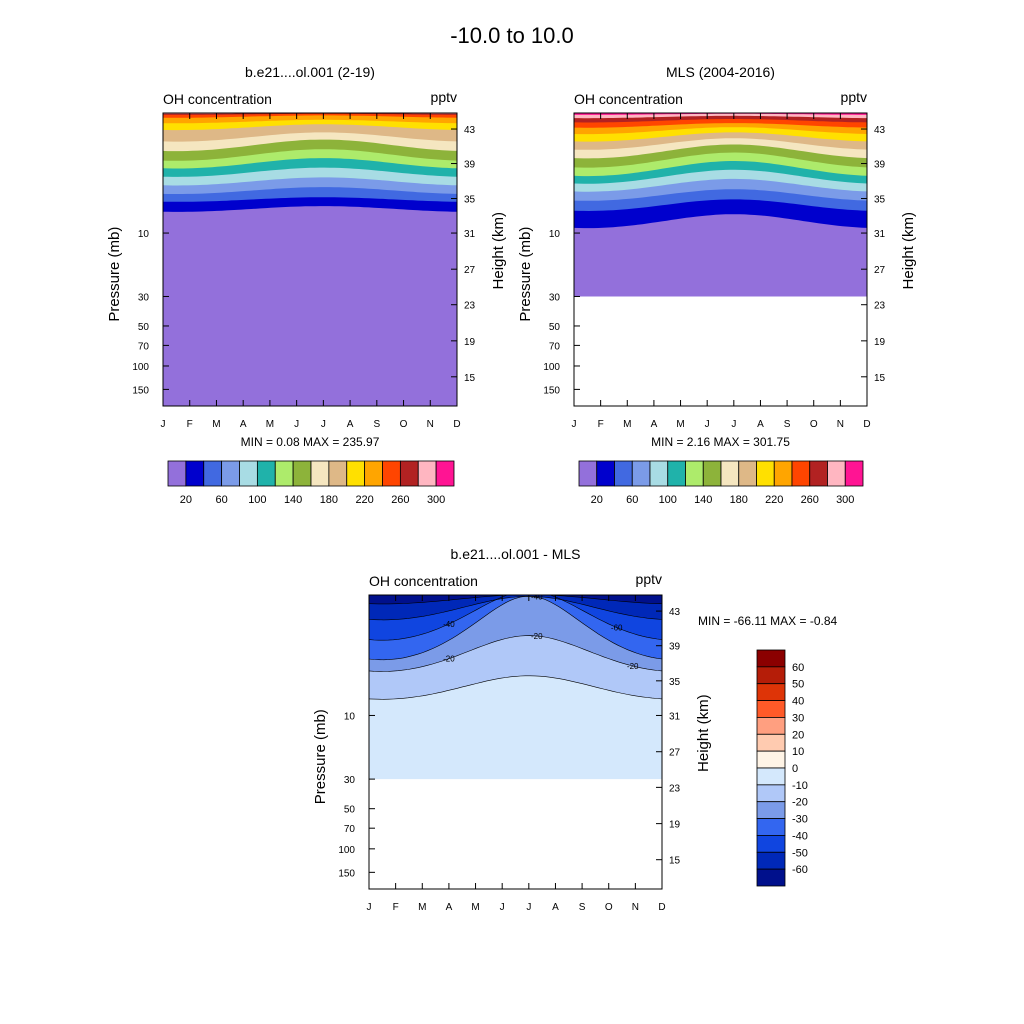  I want to click on colorbar-label: 140, so click(703, 500).